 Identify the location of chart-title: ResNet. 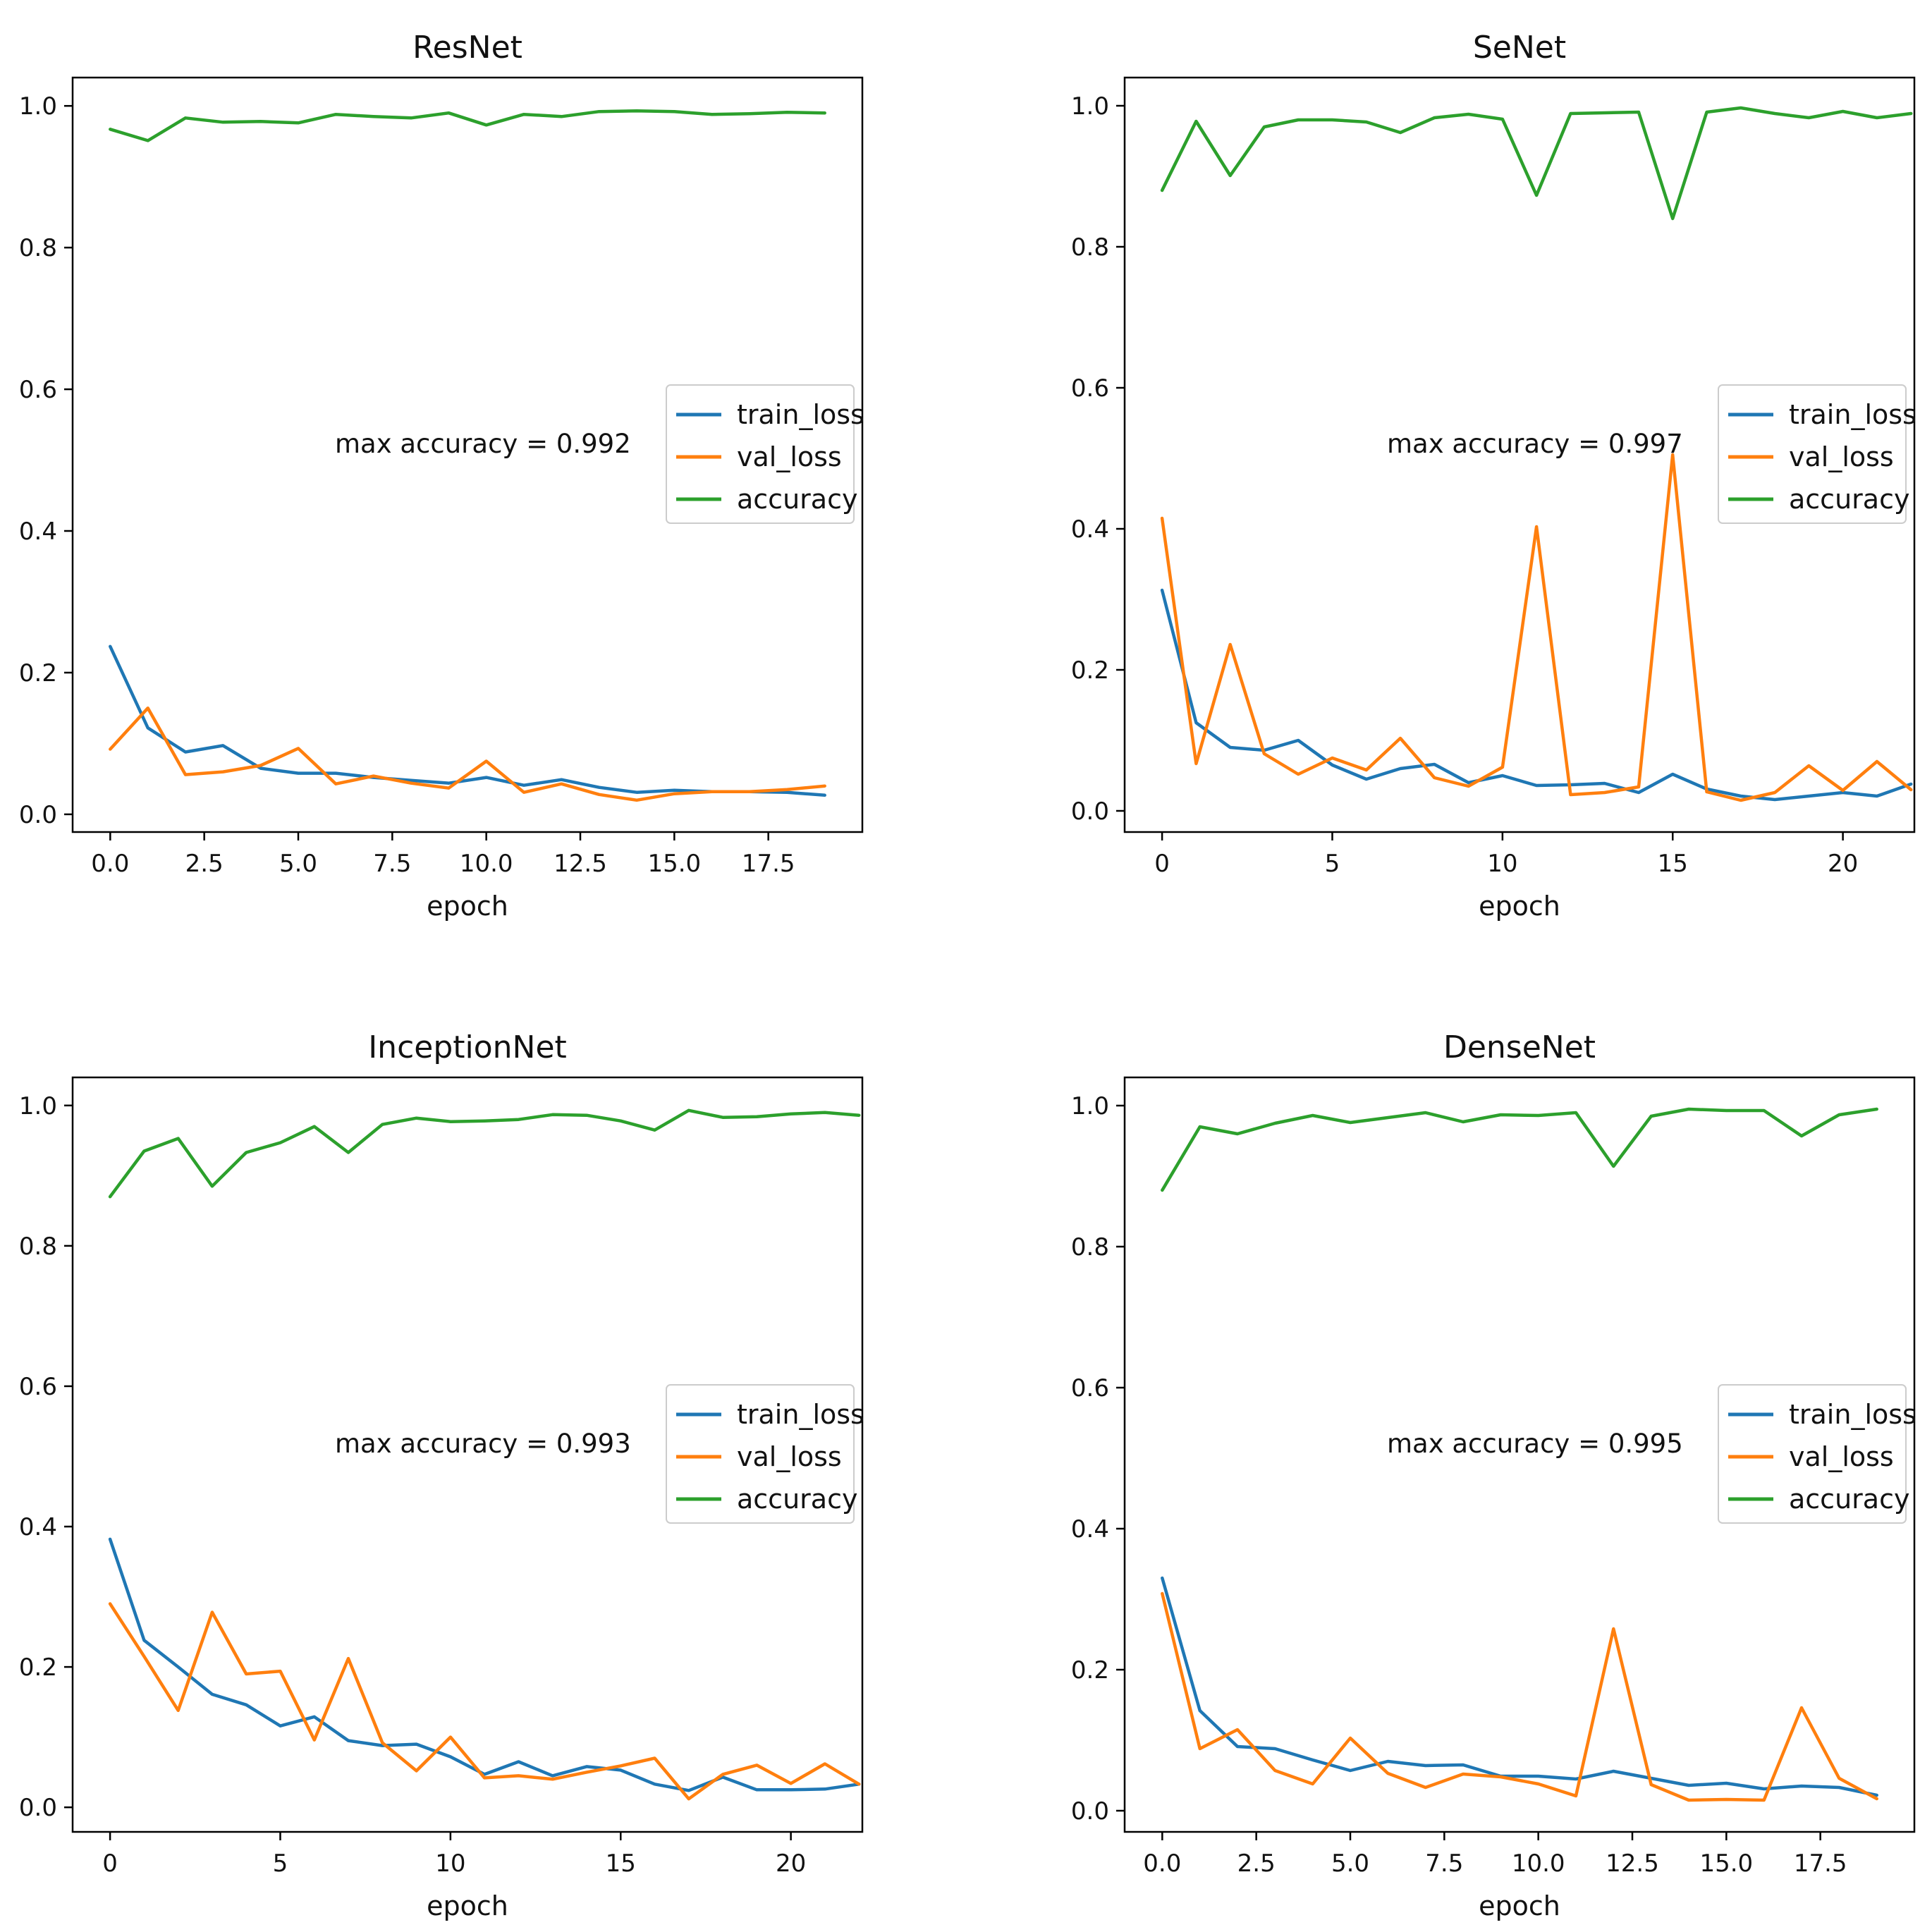
(467, 48).